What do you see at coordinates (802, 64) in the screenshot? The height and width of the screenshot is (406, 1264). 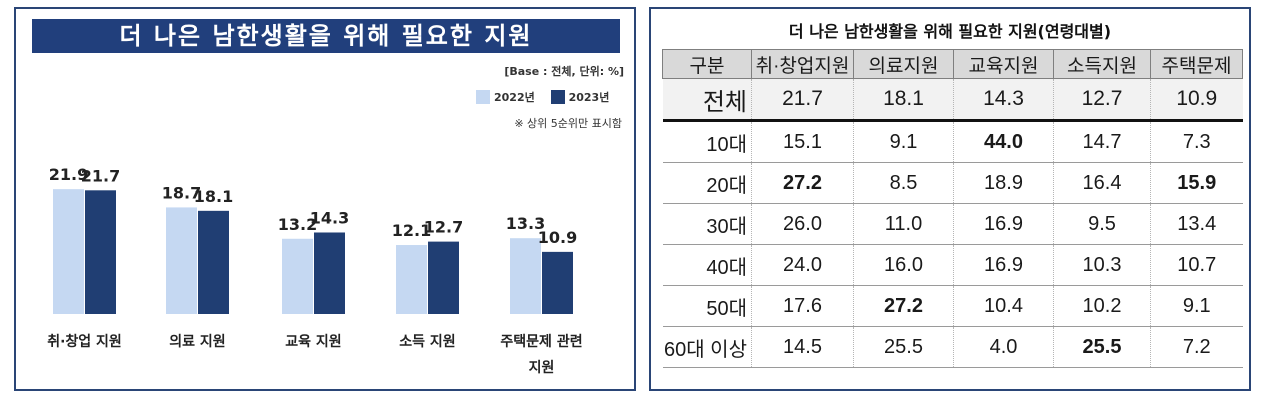 I see `table-header-1: 취·창업지원` at bounding box center [802, 64].